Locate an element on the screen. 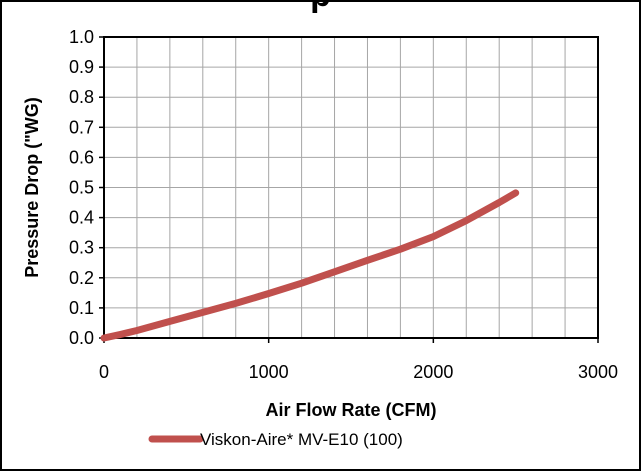 Image resolution: width=641 pixels, height=471 pixels. y-tick-label: 0.3 is located at coordinates (81, 248).